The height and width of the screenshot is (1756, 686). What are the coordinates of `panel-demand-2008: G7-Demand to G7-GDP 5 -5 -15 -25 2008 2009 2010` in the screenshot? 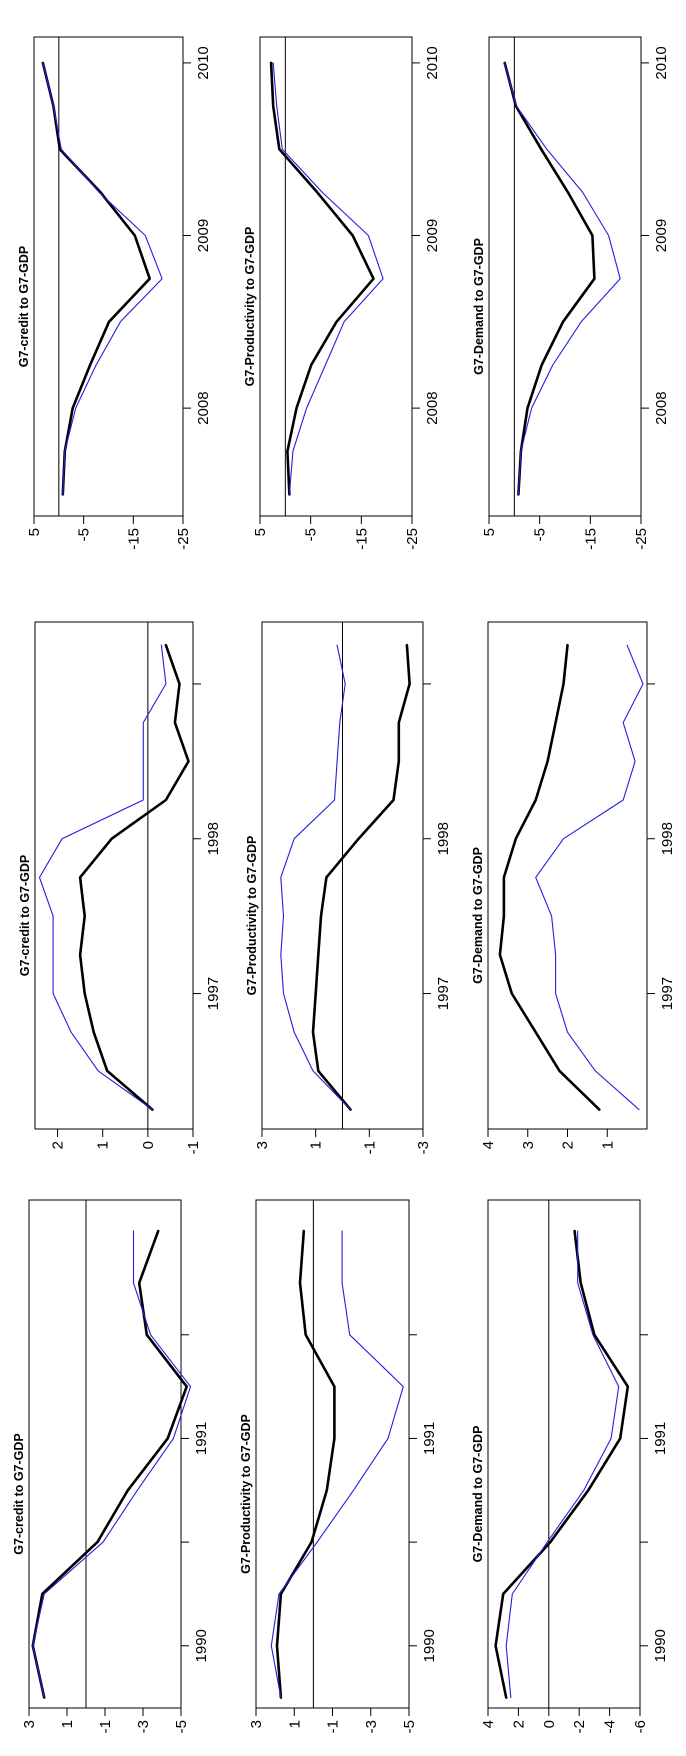 It's located at (572, 293).